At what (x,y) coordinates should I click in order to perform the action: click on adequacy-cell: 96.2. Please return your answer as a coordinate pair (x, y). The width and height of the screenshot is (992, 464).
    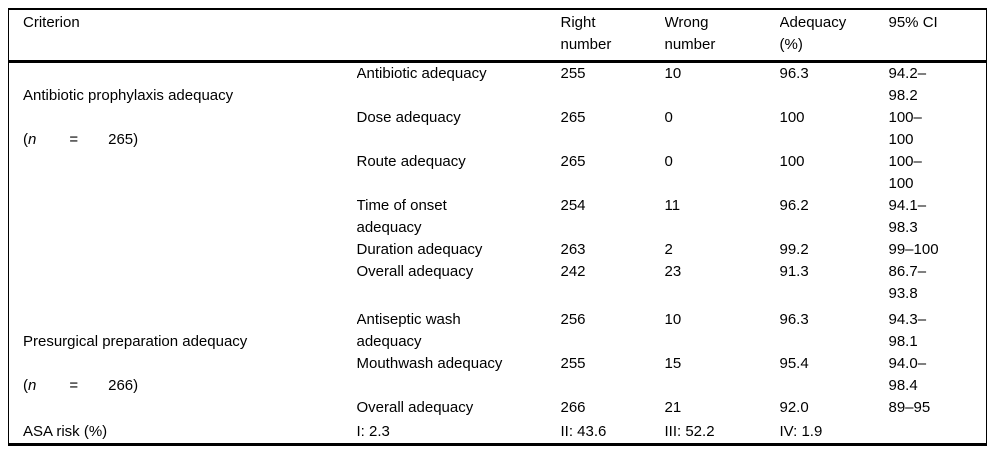
    Looking at the image, I should click on (794, 205).